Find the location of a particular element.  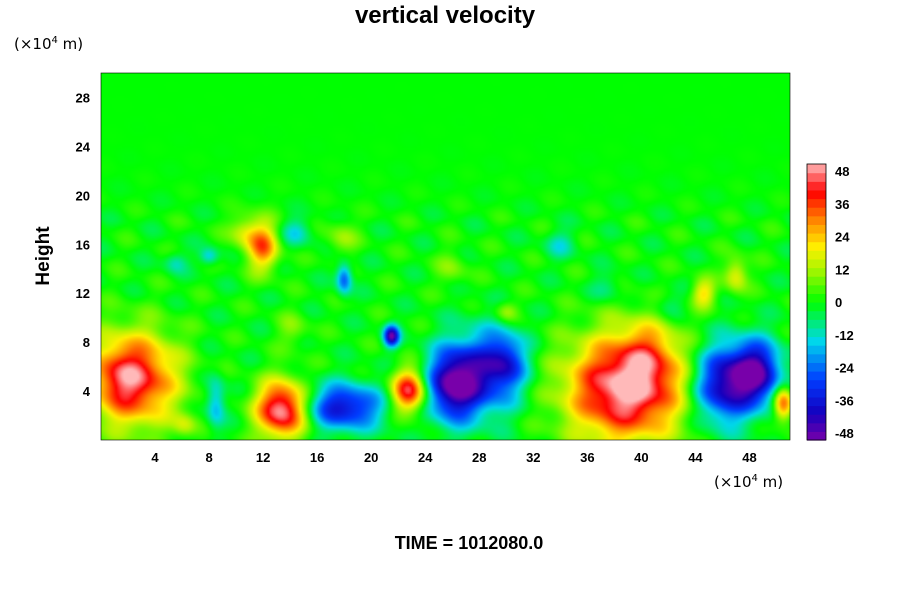

x-tick-label: 4 is located at coordinates (155, 457).